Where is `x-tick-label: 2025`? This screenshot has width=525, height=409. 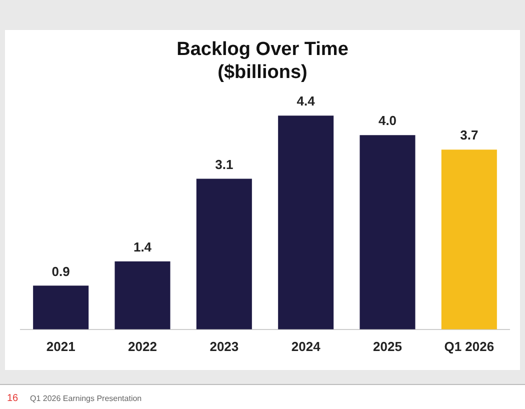
x-tick-label: 2025 is located at coordinates (387, 346).